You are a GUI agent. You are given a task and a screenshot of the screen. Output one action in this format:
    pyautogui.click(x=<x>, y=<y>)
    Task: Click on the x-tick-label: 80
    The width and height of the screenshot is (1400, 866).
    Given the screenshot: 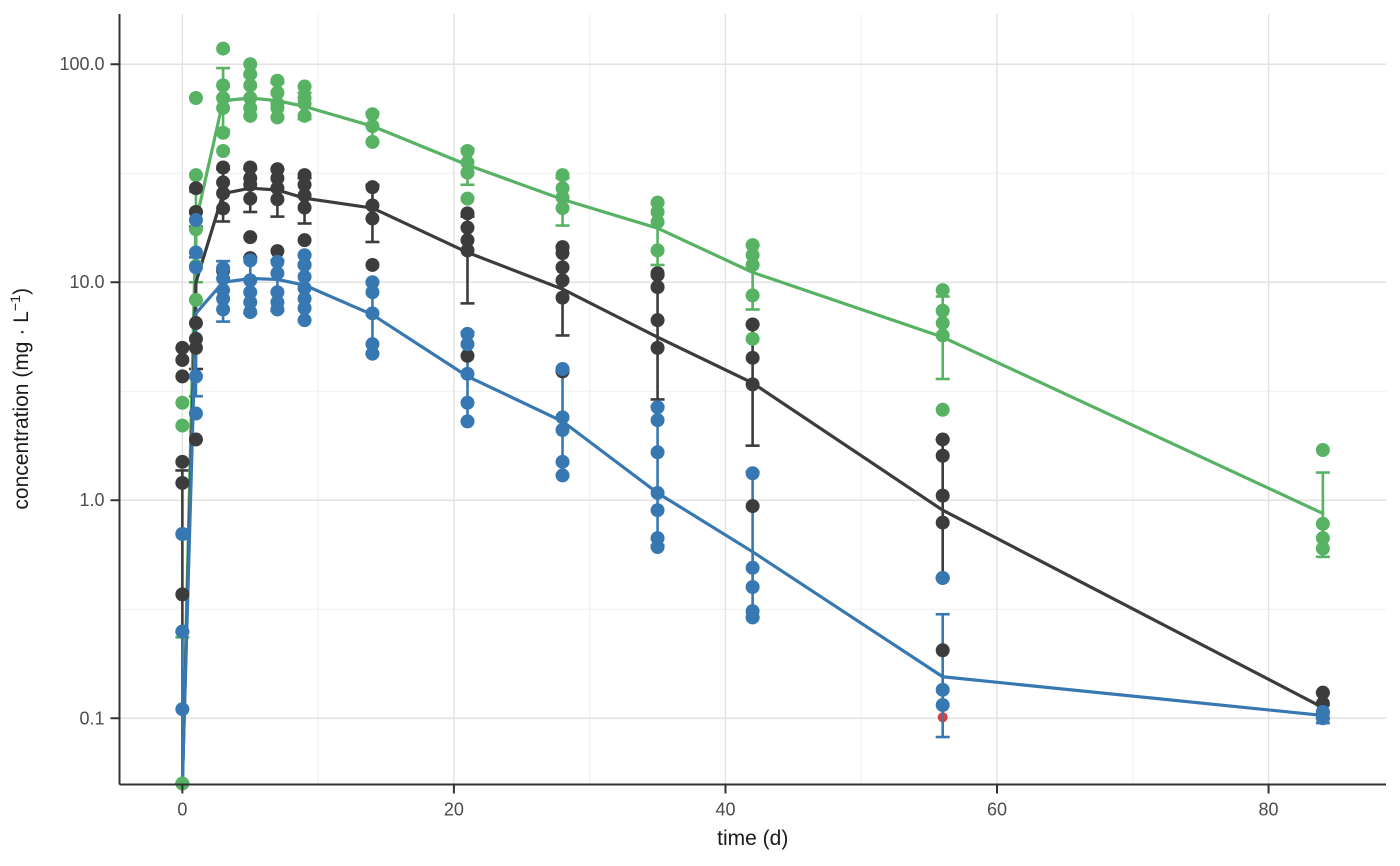 What is the action you would take?
    pyautogui.click(x=1269, y=810)
    